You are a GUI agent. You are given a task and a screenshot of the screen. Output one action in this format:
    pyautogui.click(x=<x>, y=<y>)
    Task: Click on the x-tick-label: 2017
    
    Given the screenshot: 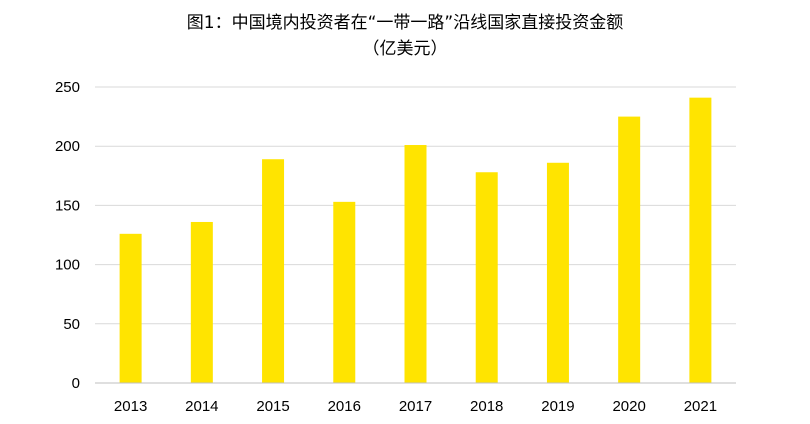 What is the action you would take?
    pyautogui.click(x=415, y=406)
    